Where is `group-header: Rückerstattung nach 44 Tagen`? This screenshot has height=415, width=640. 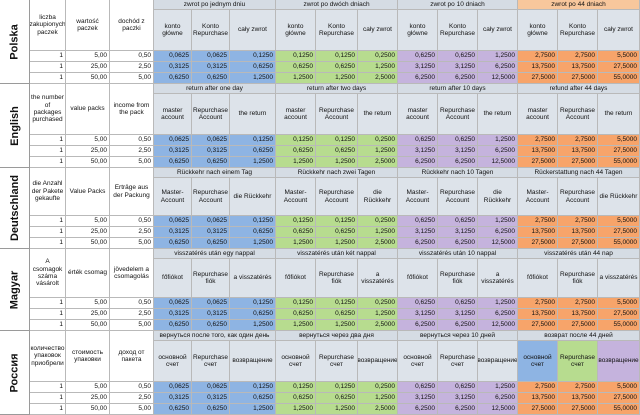 group-header: Rückerstattung nach 44 Tagen is located at coordinates (579, 173).